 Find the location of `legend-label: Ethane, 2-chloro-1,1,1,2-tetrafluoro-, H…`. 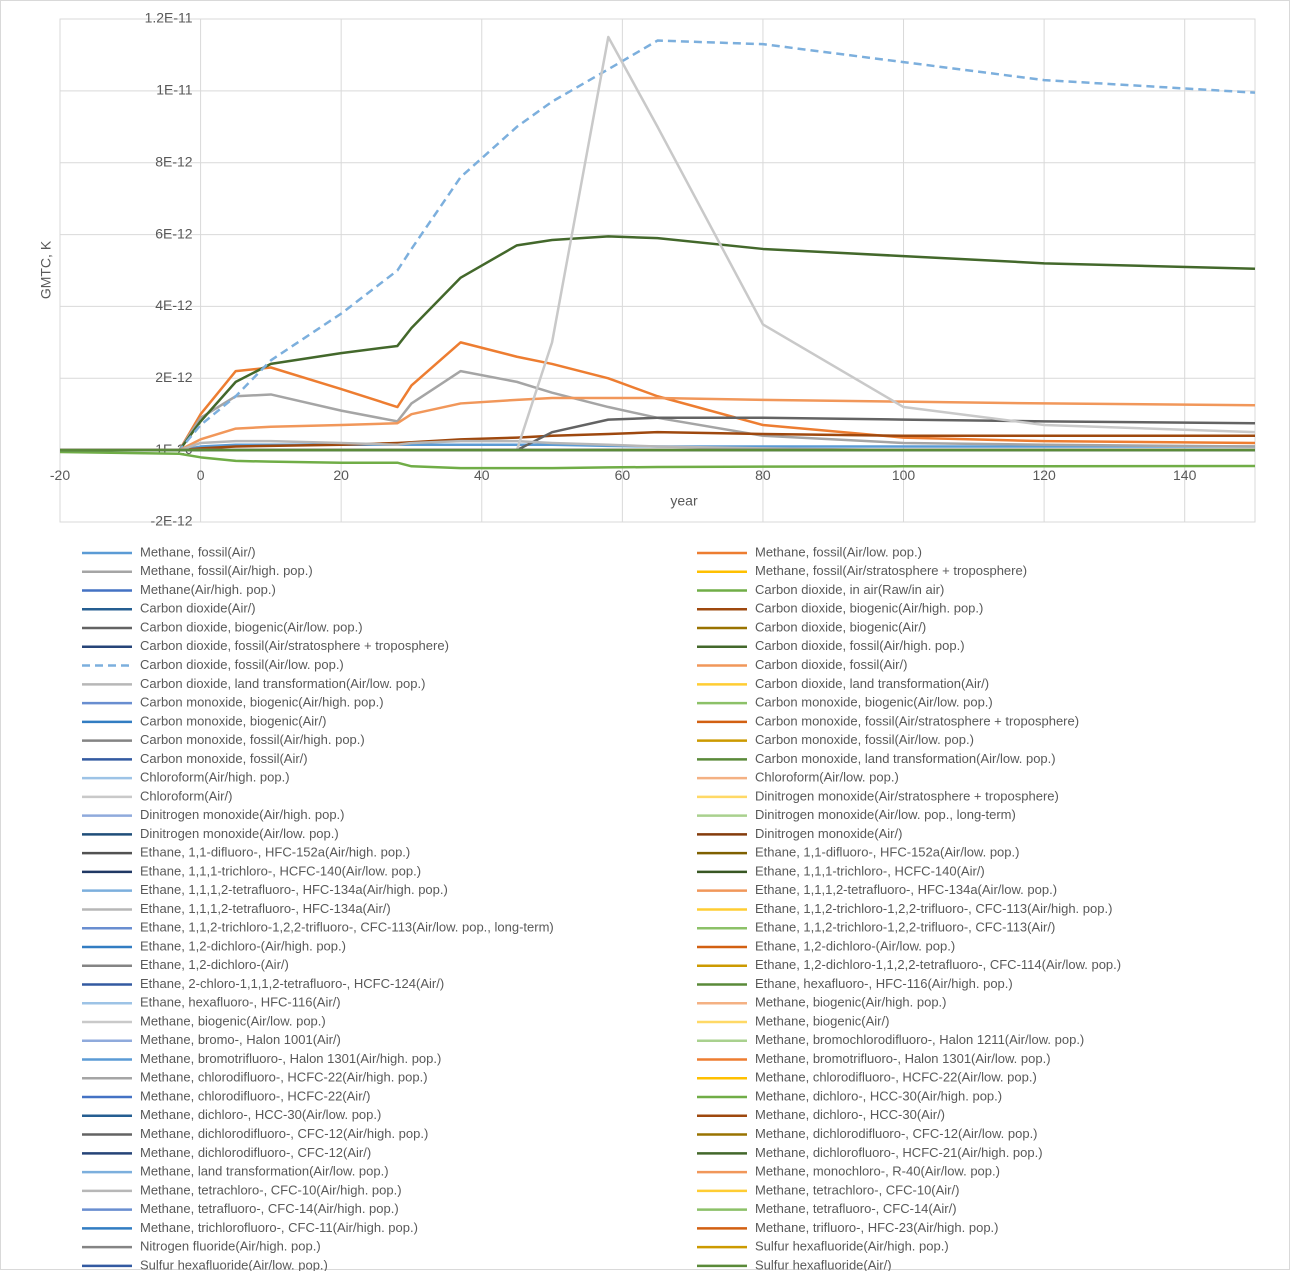

legend-label: Ethane, 2-chloro-1,1,1,2-tetrafluoro-, H… is located at coordinates (292, 983).